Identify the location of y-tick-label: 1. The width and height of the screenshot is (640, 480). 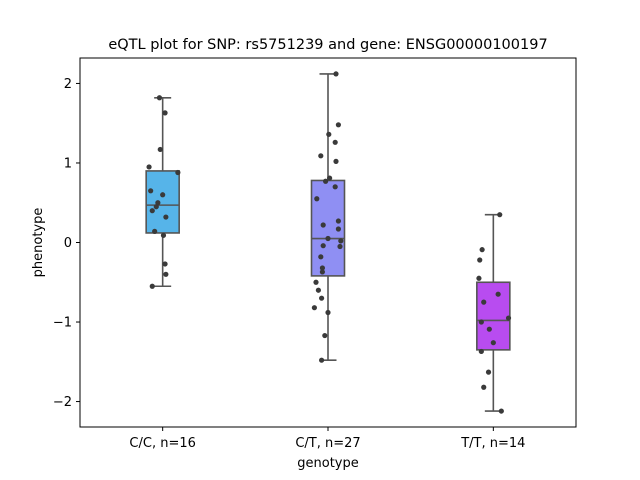
(68, 163).